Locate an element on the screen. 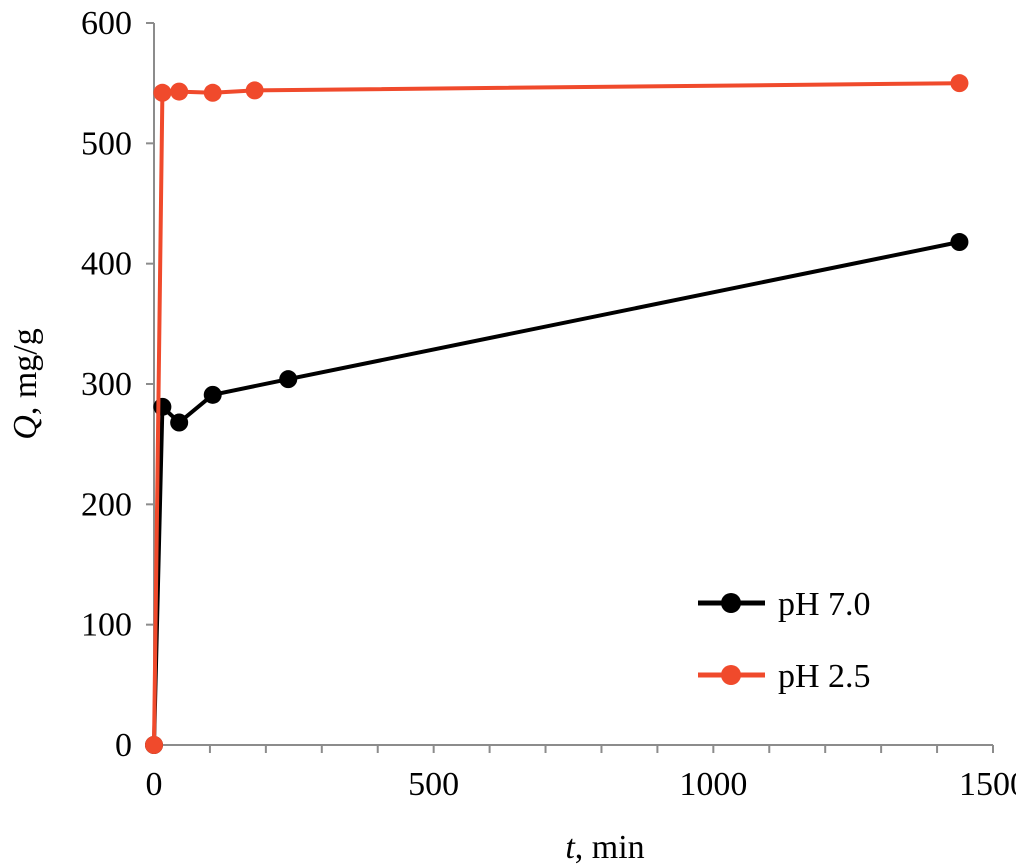  y-tick-label: 0 is located at coordinates (123, 745).